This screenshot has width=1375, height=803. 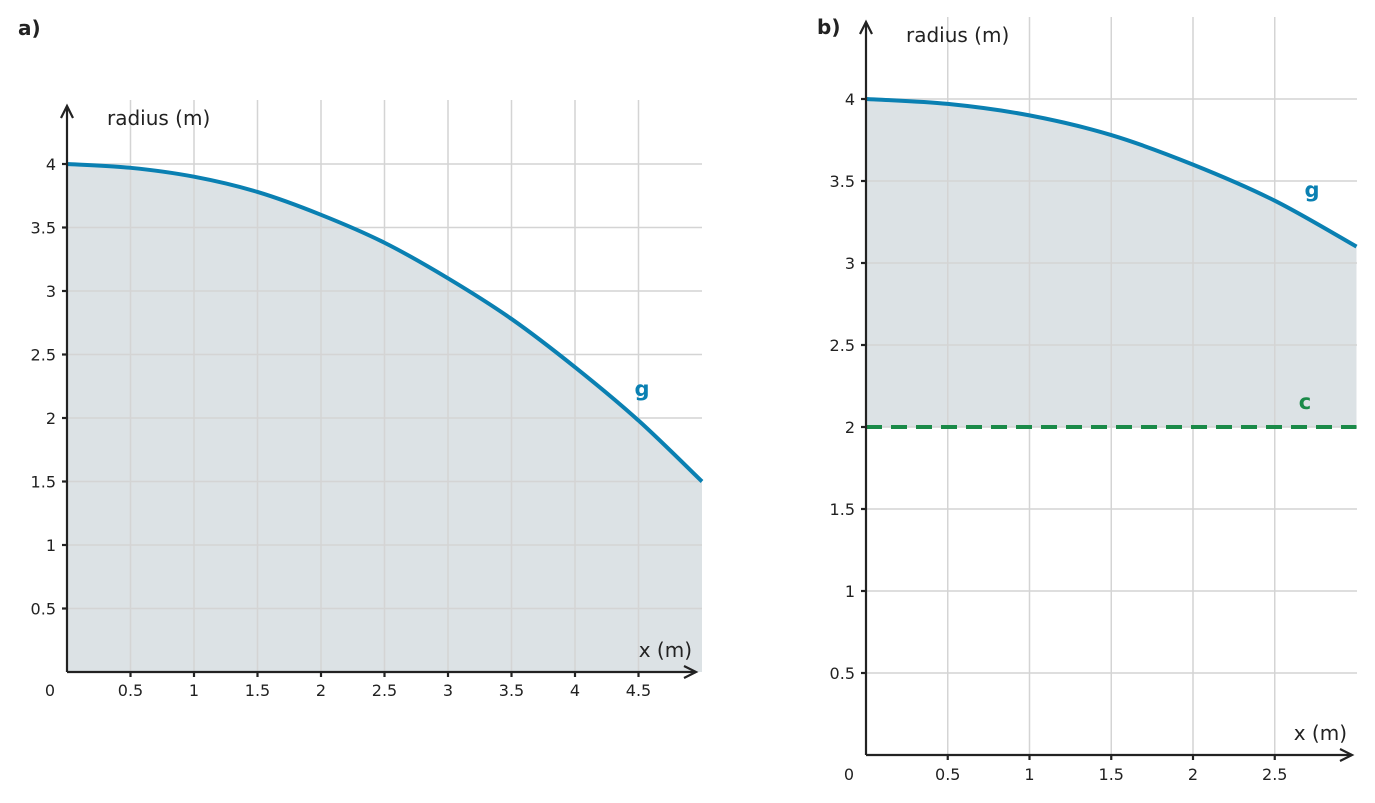 I want to click on panel-label: a), so click(x=29, y=28).